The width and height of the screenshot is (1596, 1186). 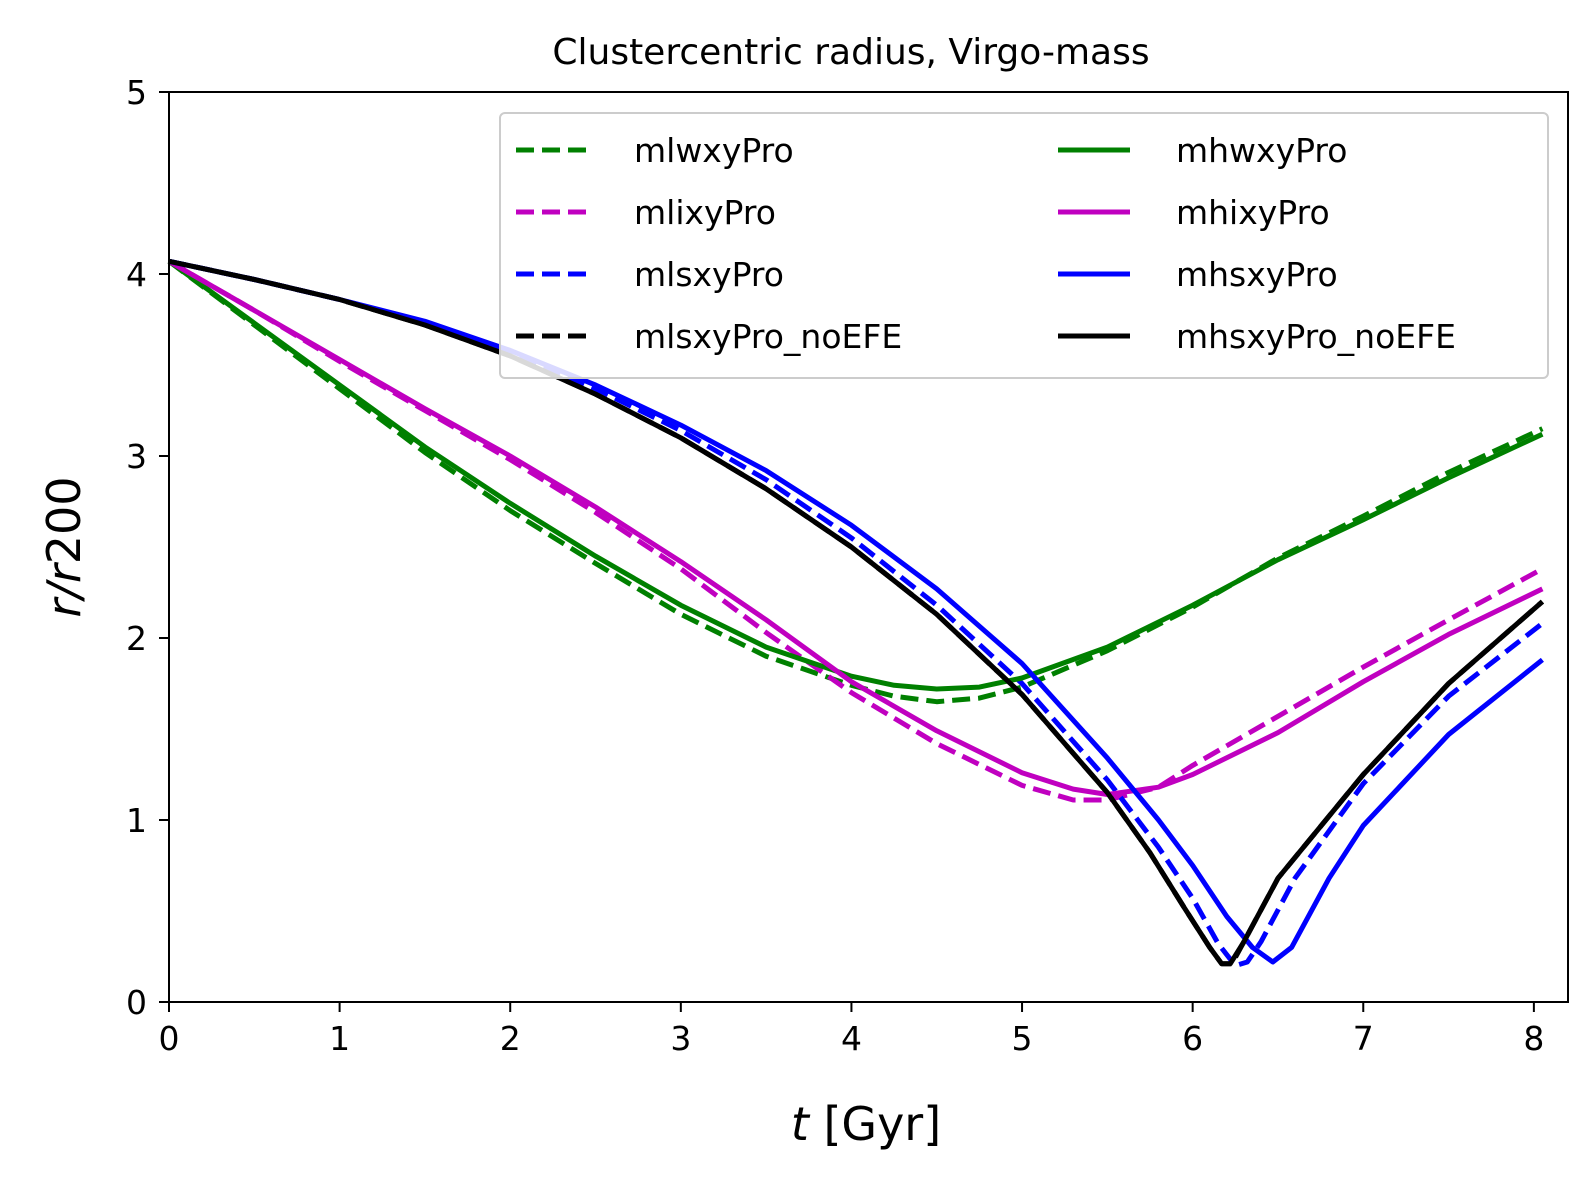 I want to click on x-tick-label: 7, so click(x=1363, y=1038).